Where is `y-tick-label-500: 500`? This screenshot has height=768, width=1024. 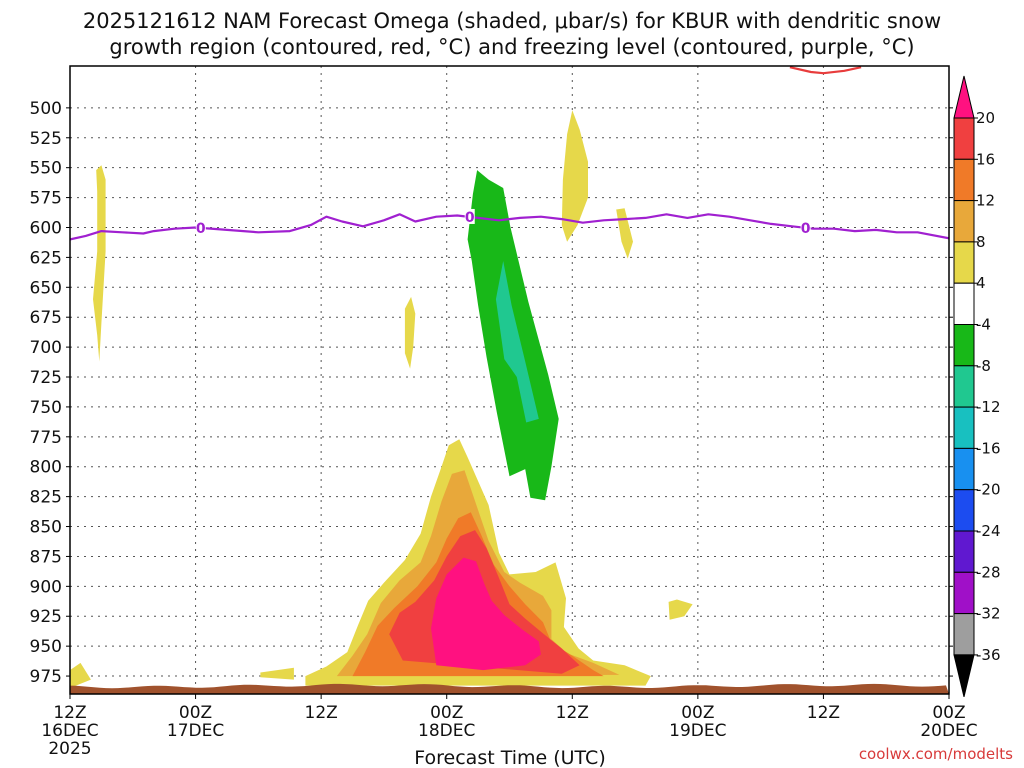 y-tick-label-500: 500 is located at coordinates (46, 109).